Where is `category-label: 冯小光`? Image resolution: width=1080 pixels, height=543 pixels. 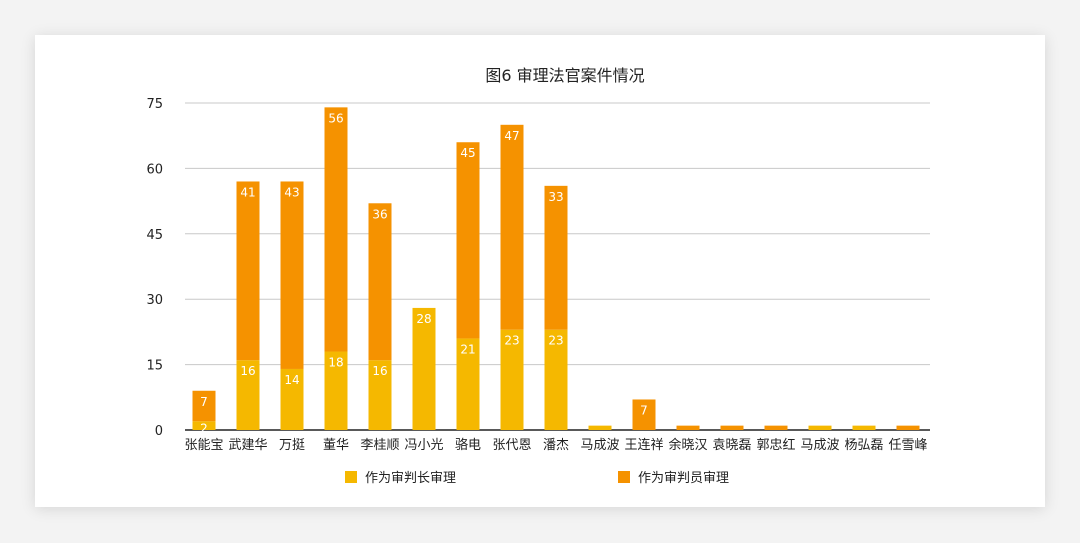
category-label: 冯小光 is located at coordinates (423, 445).